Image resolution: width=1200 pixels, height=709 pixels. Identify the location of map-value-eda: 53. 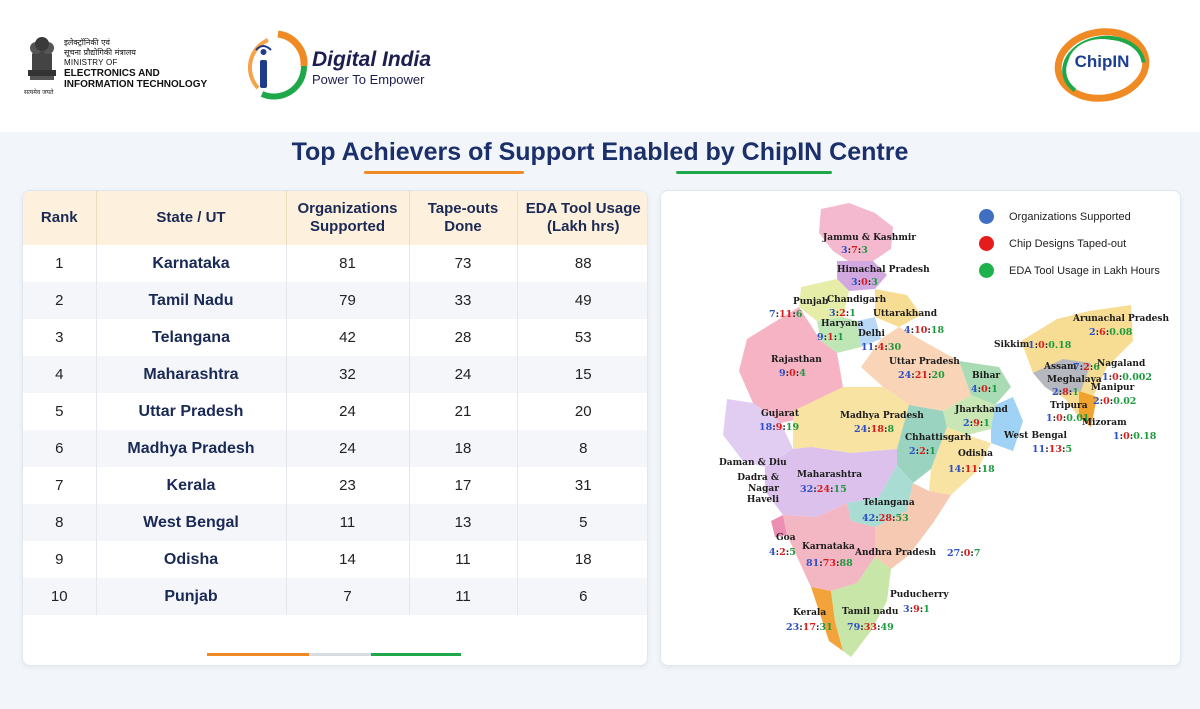
(902, 518).